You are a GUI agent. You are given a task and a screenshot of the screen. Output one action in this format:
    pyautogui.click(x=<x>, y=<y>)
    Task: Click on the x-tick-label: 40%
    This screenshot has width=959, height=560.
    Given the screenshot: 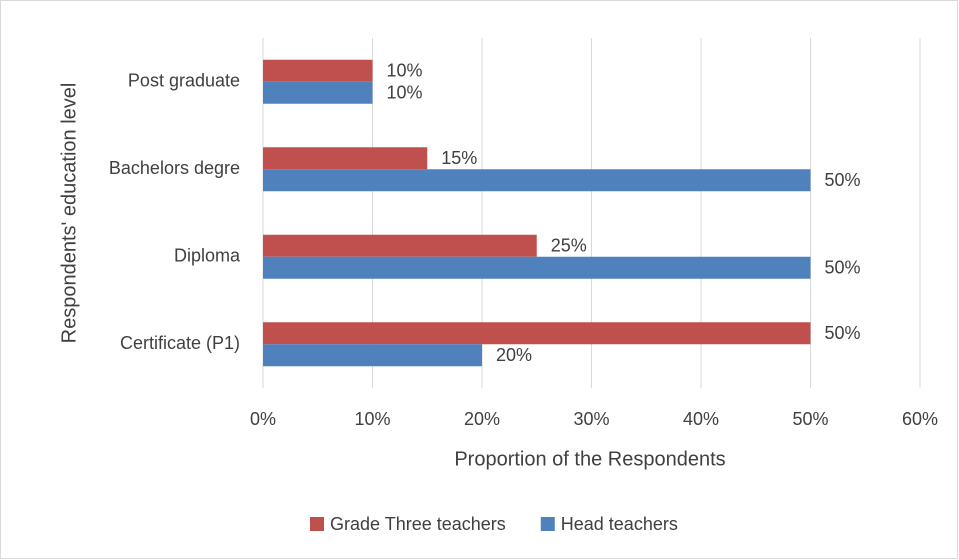 What is the action you would take?
    pyautogui.click(x=701, y=419)
    